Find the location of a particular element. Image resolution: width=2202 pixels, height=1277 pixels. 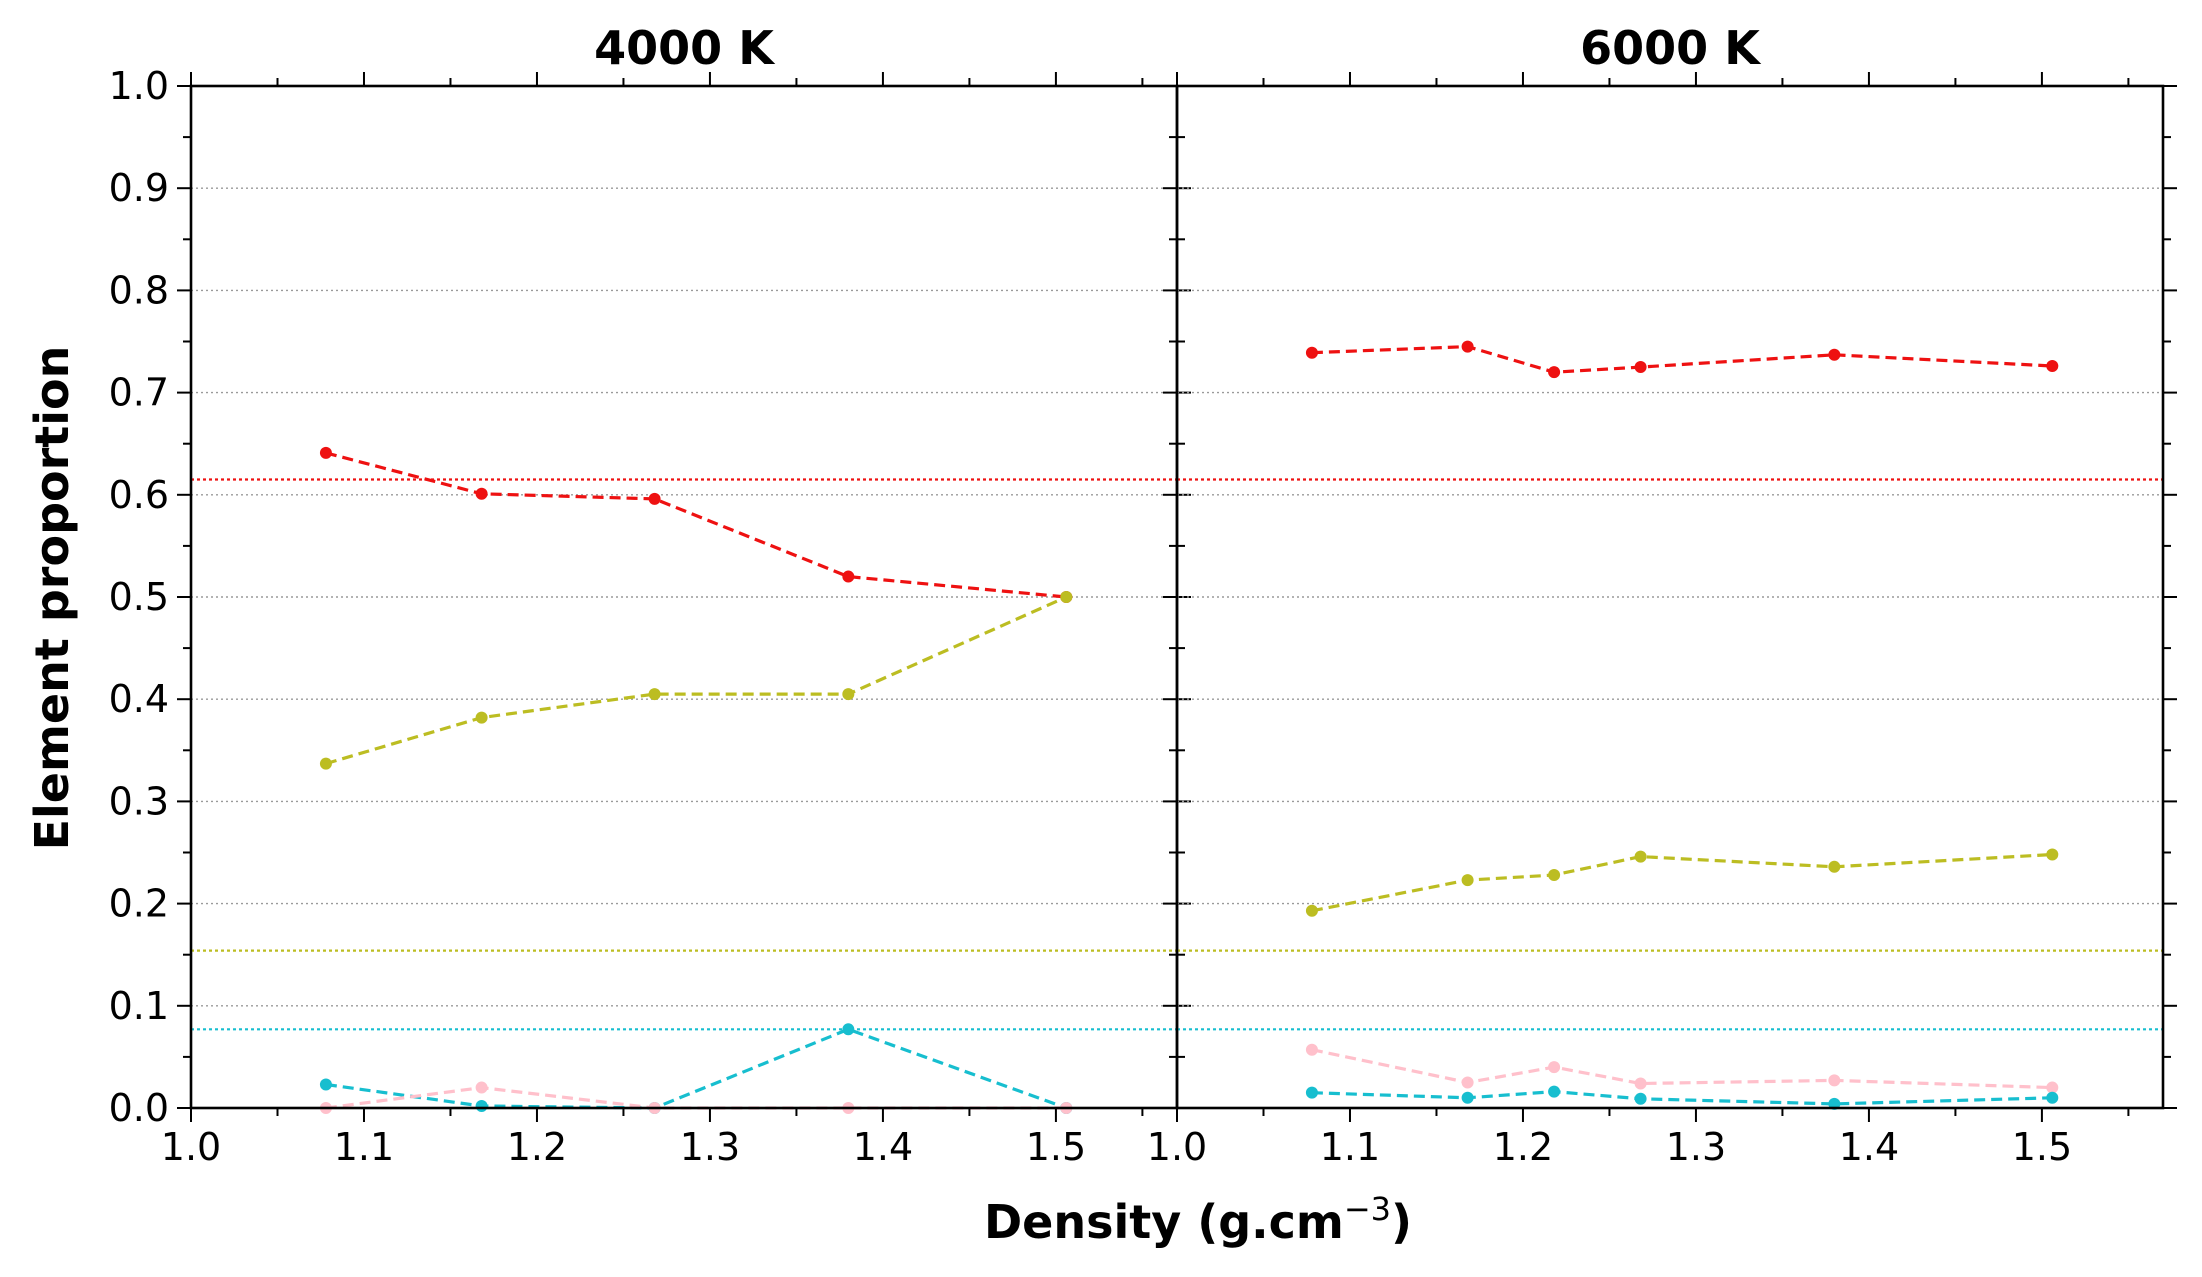

y-tick-label: 0.1 is located at coordinates (139, 1006).